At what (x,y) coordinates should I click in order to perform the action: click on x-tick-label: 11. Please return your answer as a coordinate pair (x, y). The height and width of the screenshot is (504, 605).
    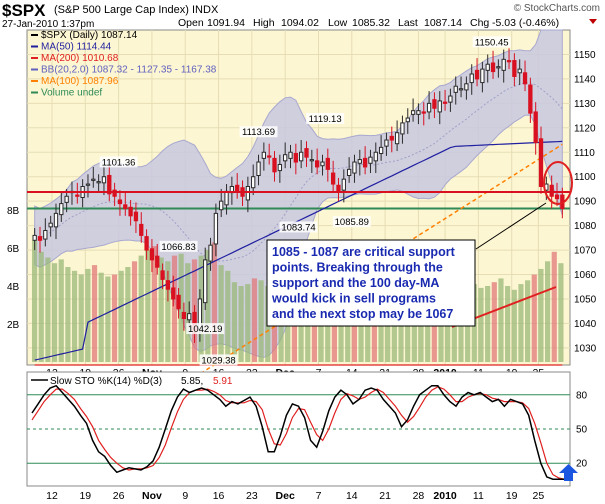
    Looking at the image, I should click on (478, 496).